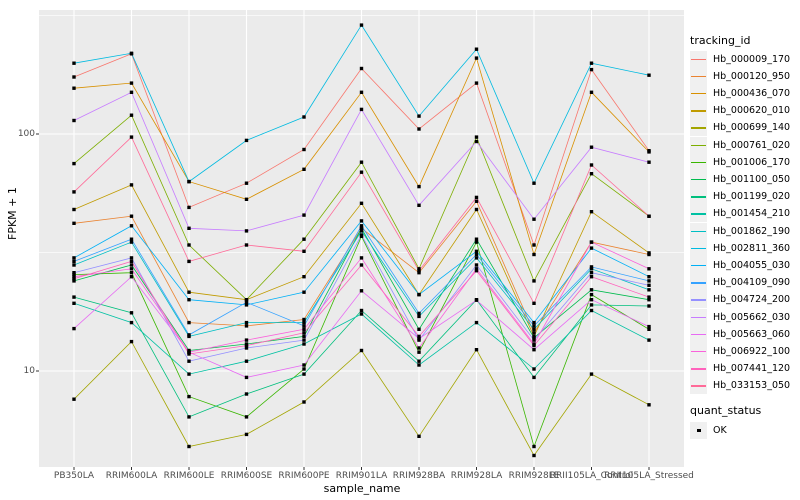  Describe the element at coordinates (74, 476) in the screenshot. I see `x-tick-label: PB350LA` at that location.